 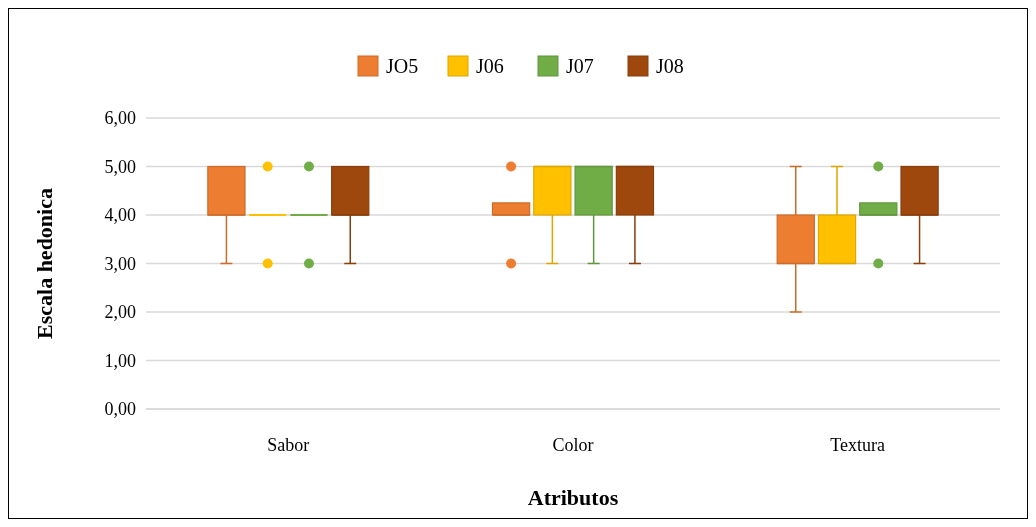 What do you see at coordinates (120, 360) in the screenshot?
I see `y-tick-label: 1,00` at bounding box center [120, 360].